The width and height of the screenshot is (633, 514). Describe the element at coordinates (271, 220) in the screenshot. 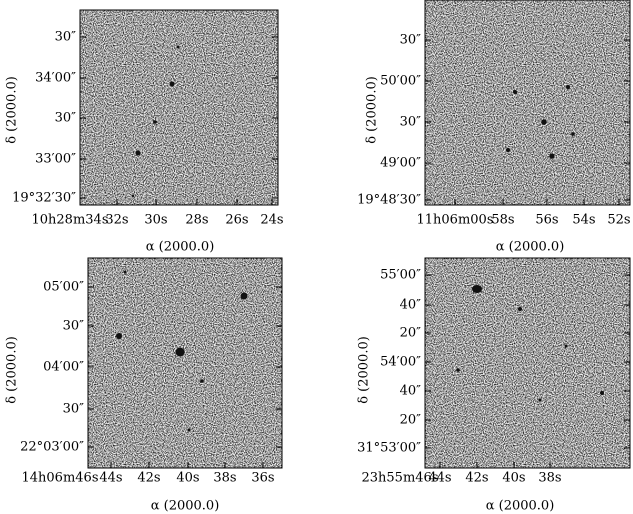

I see `x-tick-label: 24s` at that location.